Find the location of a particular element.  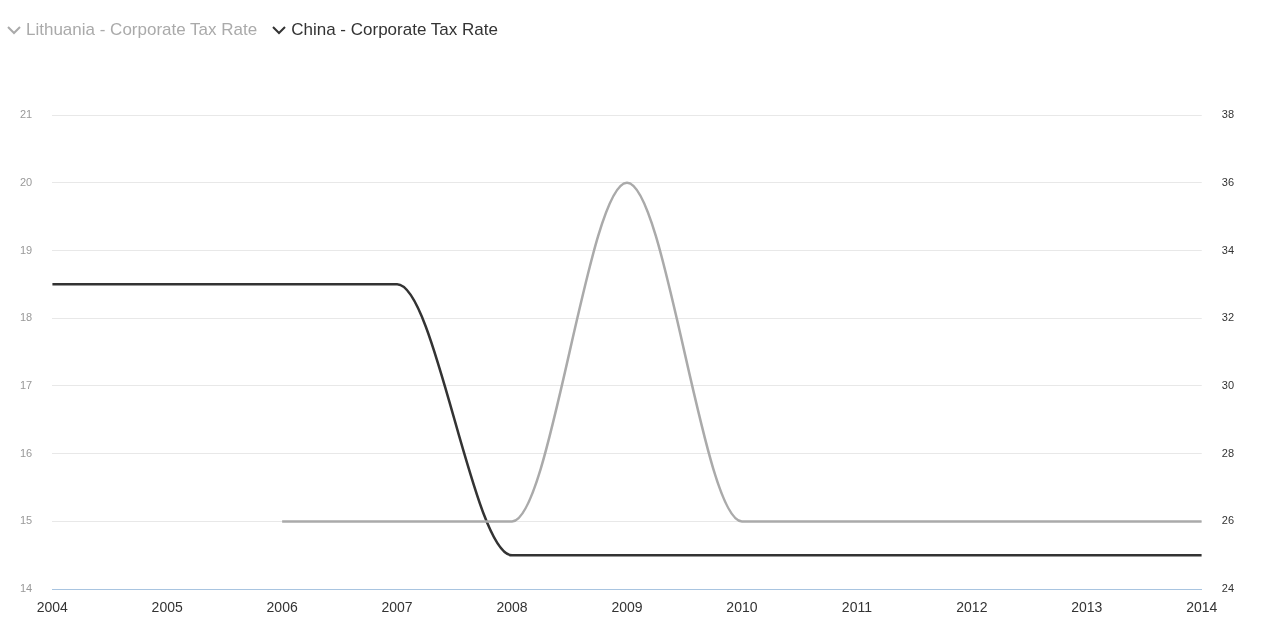

x-tick-label: 2013 is located at coordinates (1087, 607).